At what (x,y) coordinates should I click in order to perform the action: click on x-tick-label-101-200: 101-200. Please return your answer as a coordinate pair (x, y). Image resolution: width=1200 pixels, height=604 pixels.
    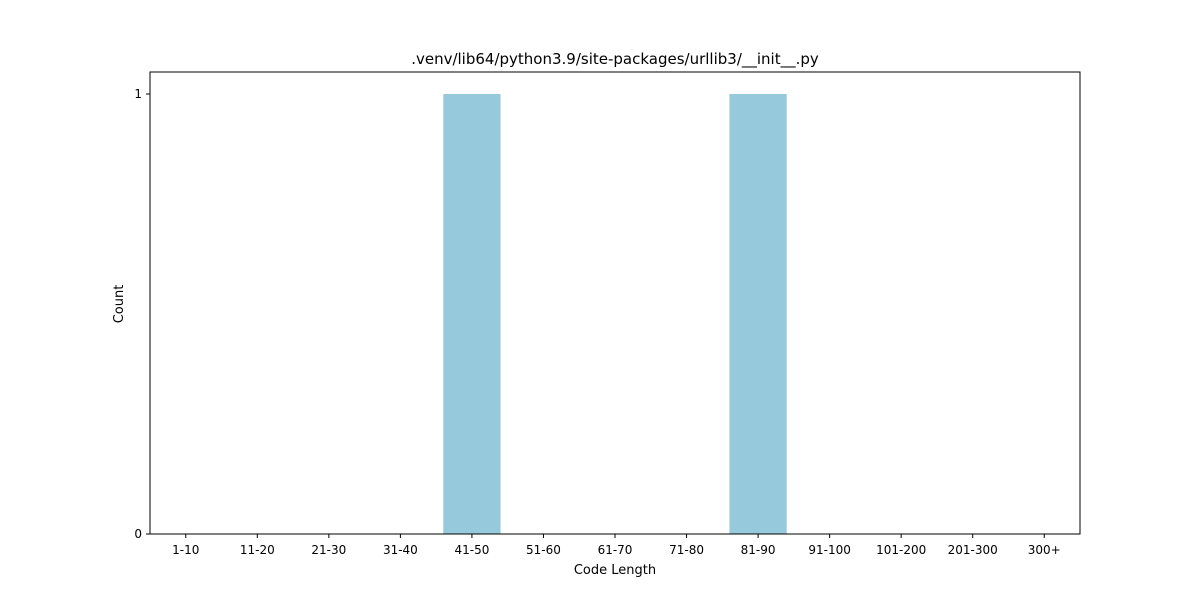
    Looking at the image, I should click on (901, 550).